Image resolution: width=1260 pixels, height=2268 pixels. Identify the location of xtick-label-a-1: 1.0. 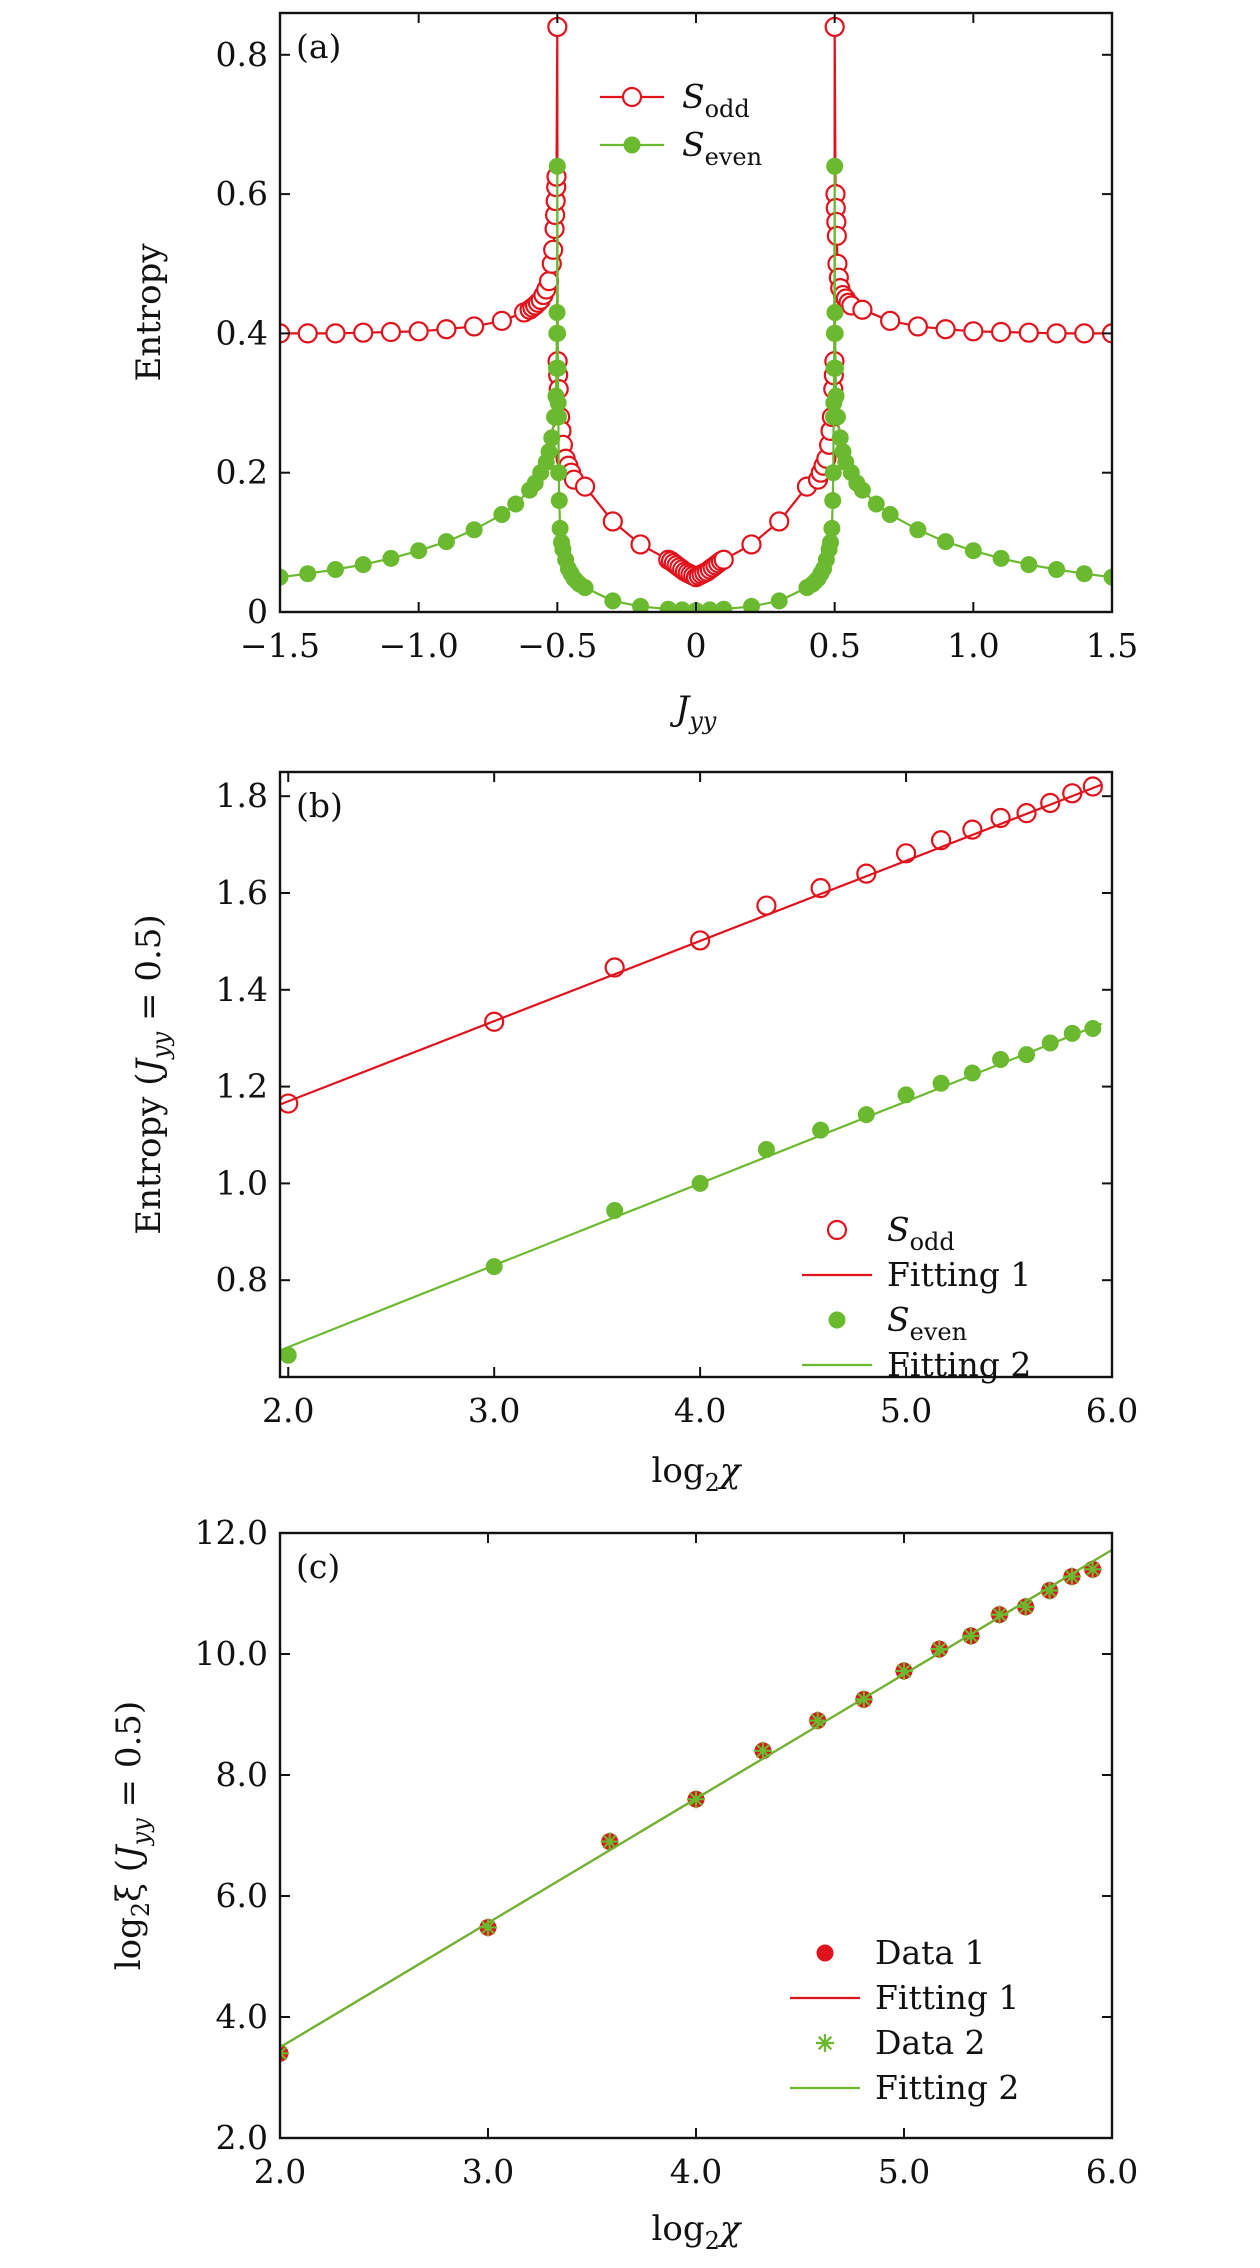
(973, 645).